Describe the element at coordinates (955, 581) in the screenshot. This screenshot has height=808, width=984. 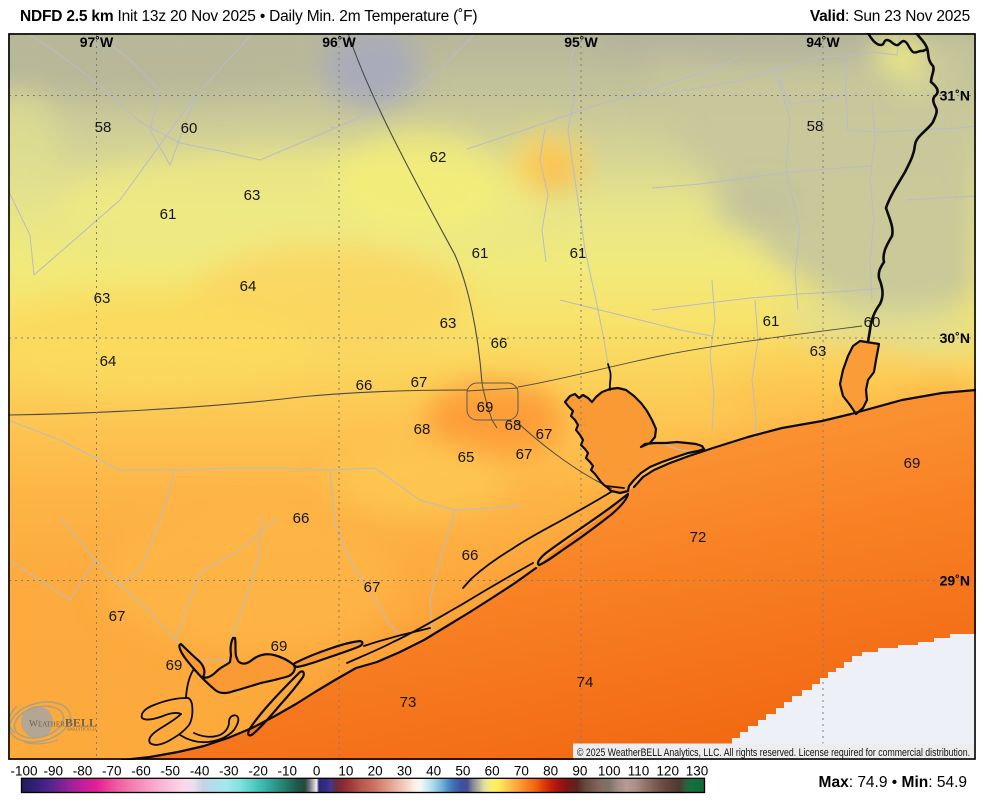
I see `svg-text: 29˚N` at that location.